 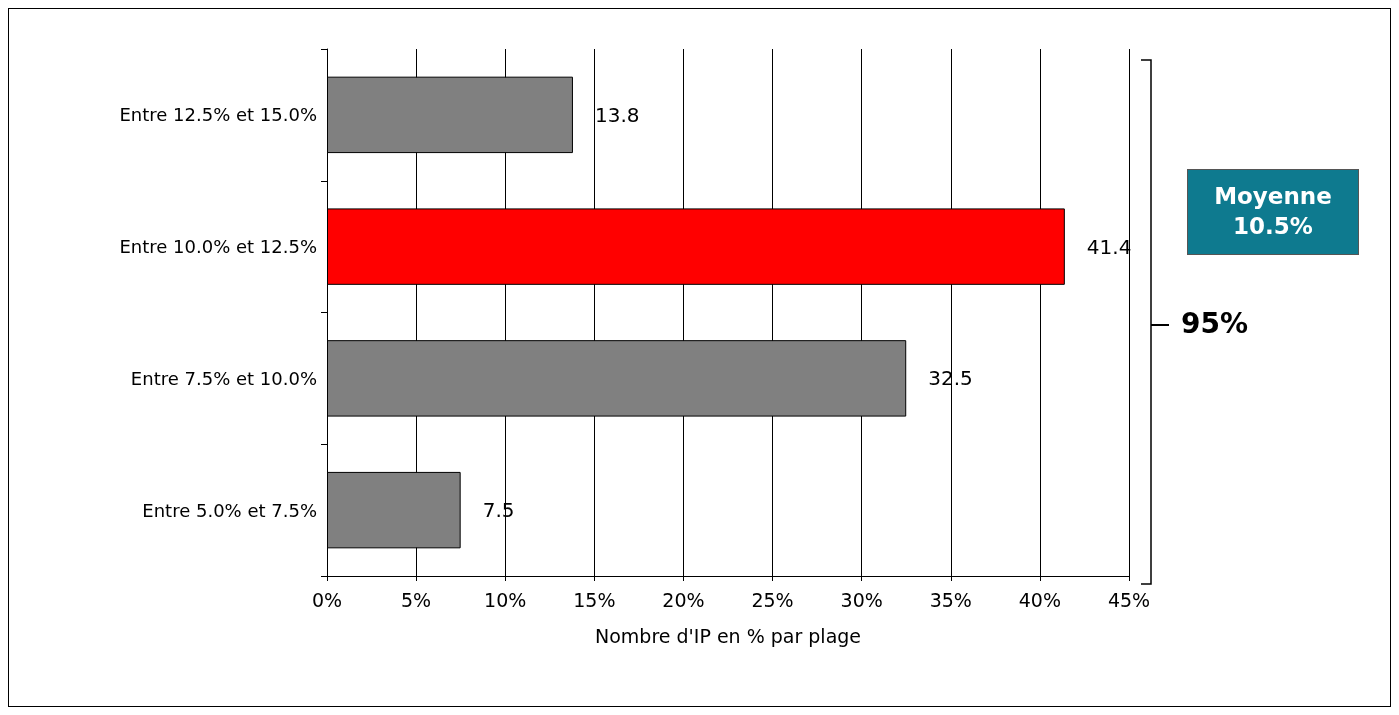 What do you see at coordinates (1215, 323) in the screenshot?
I see `text: 95%` at bounding box center [1215, 323].